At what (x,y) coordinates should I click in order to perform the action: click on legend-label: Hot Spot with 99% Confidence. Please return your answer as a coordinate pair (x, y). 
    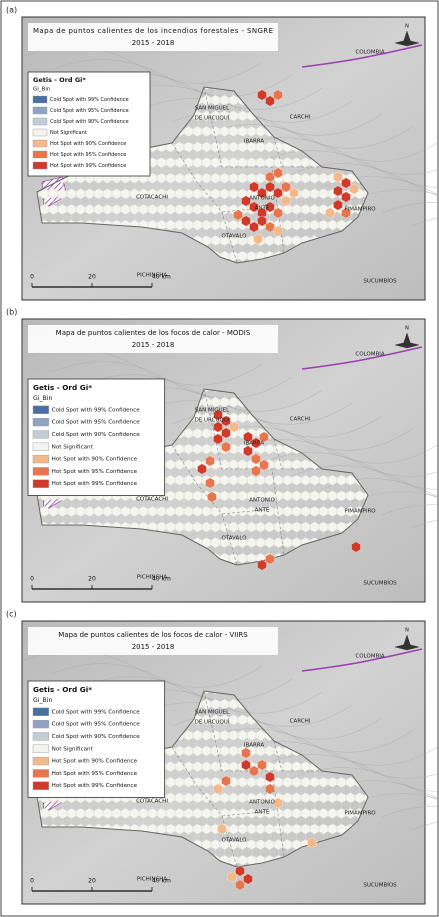
    Looking at the image, I should click on (95, 484).